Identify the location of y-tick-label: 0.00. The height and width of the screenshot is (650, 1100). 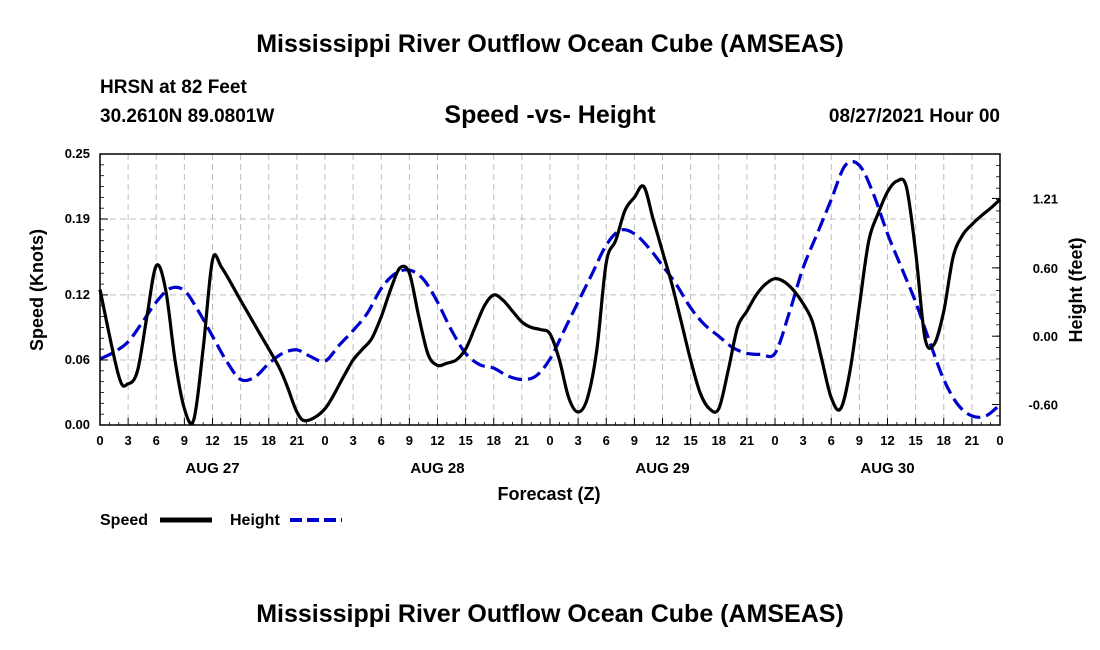
(77, 424).